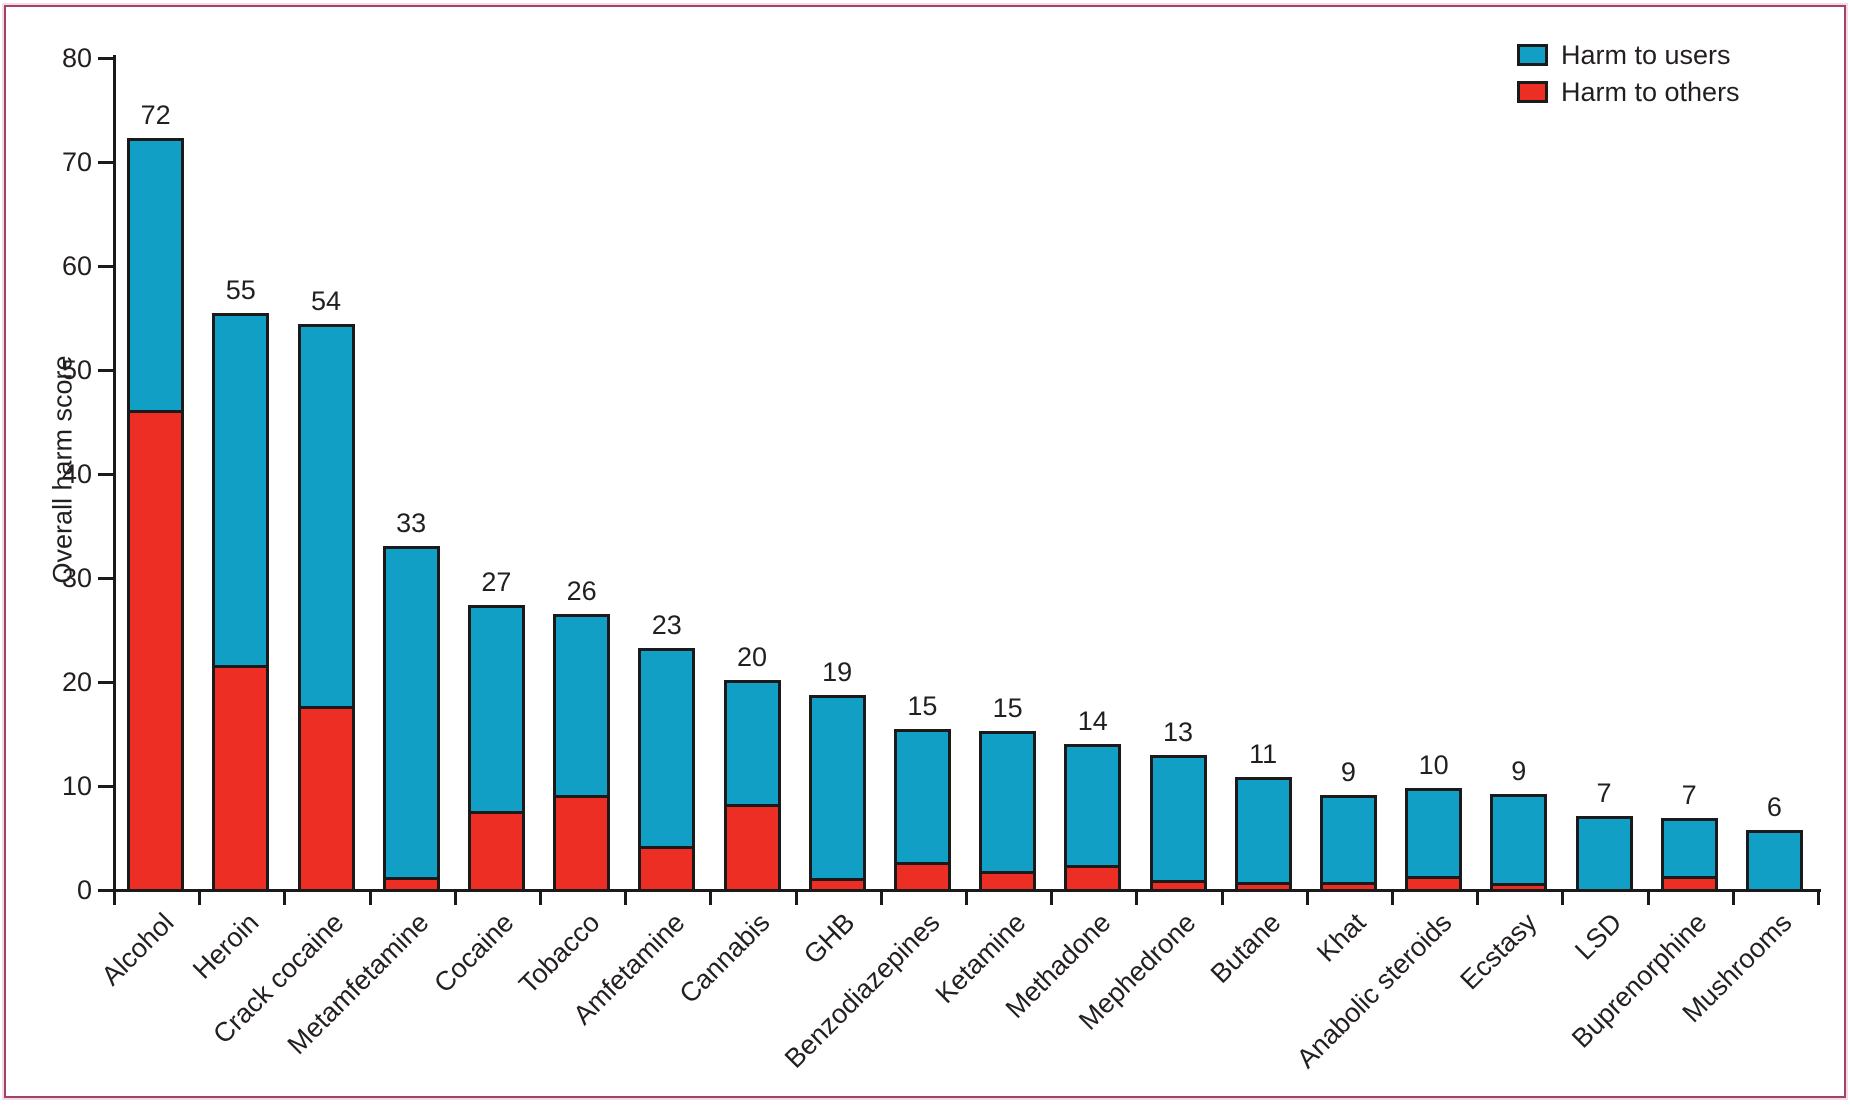 The image size is (1850, 1109). Describe the element at coordinates (496, 582) in the screenshot. I see `bar-value-label: 27` at that location.